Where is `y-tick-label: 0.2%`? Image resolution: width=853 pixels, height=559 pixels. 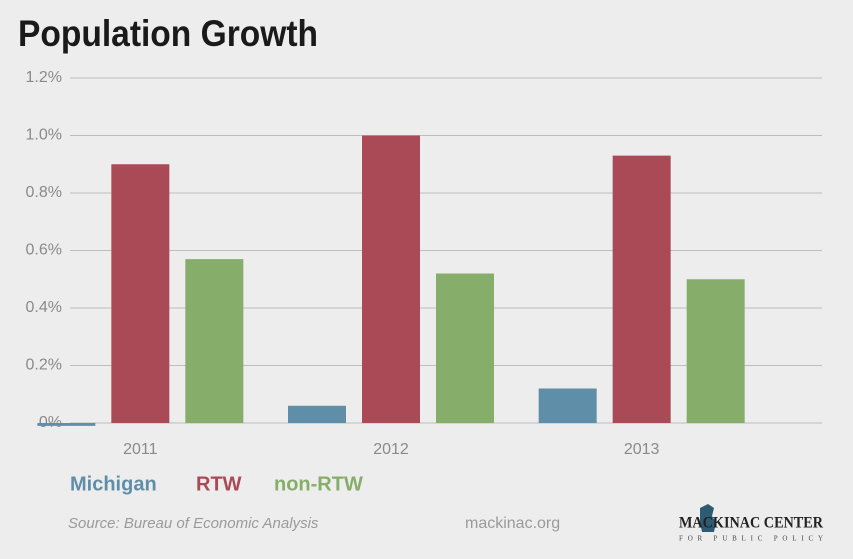 y-tick-label: 0.2% is located at coordinates (44, 365).